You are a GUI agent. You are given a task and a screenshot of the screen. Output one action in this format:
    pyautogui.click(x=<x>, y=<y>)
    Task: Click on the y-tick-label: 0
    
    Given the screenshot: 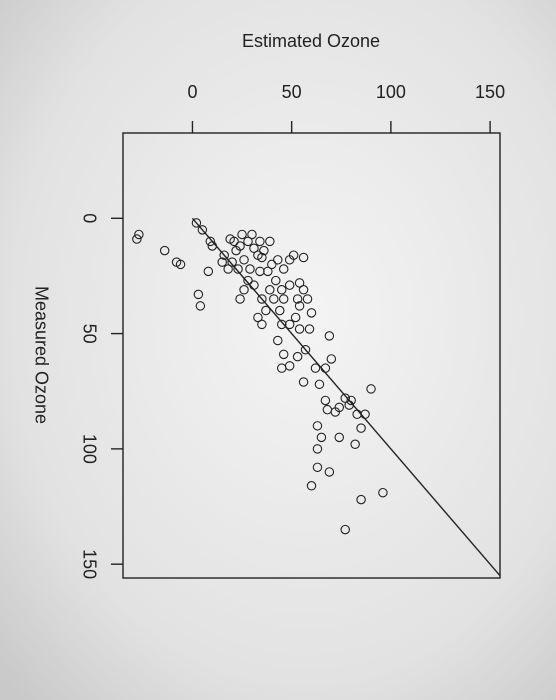 What is the action you would take?
    pyautogui.click(x=89, y=218)
    